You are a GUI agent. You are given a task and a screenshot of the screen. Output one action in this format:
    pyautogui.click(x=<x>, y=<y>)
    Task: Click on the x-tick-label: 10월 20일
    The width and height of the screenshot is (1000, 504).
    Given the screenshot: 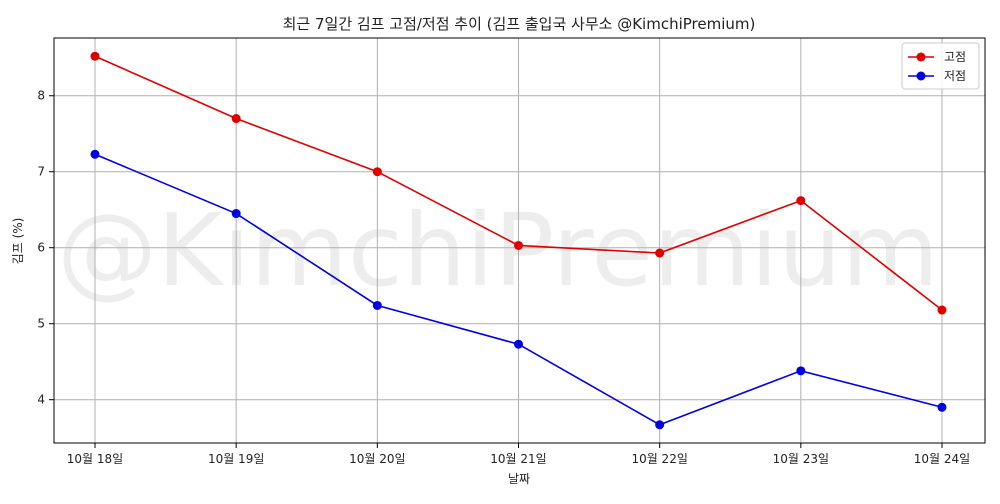 What is the action you would take?
    pyautogui.click(x=377, y=459)
    